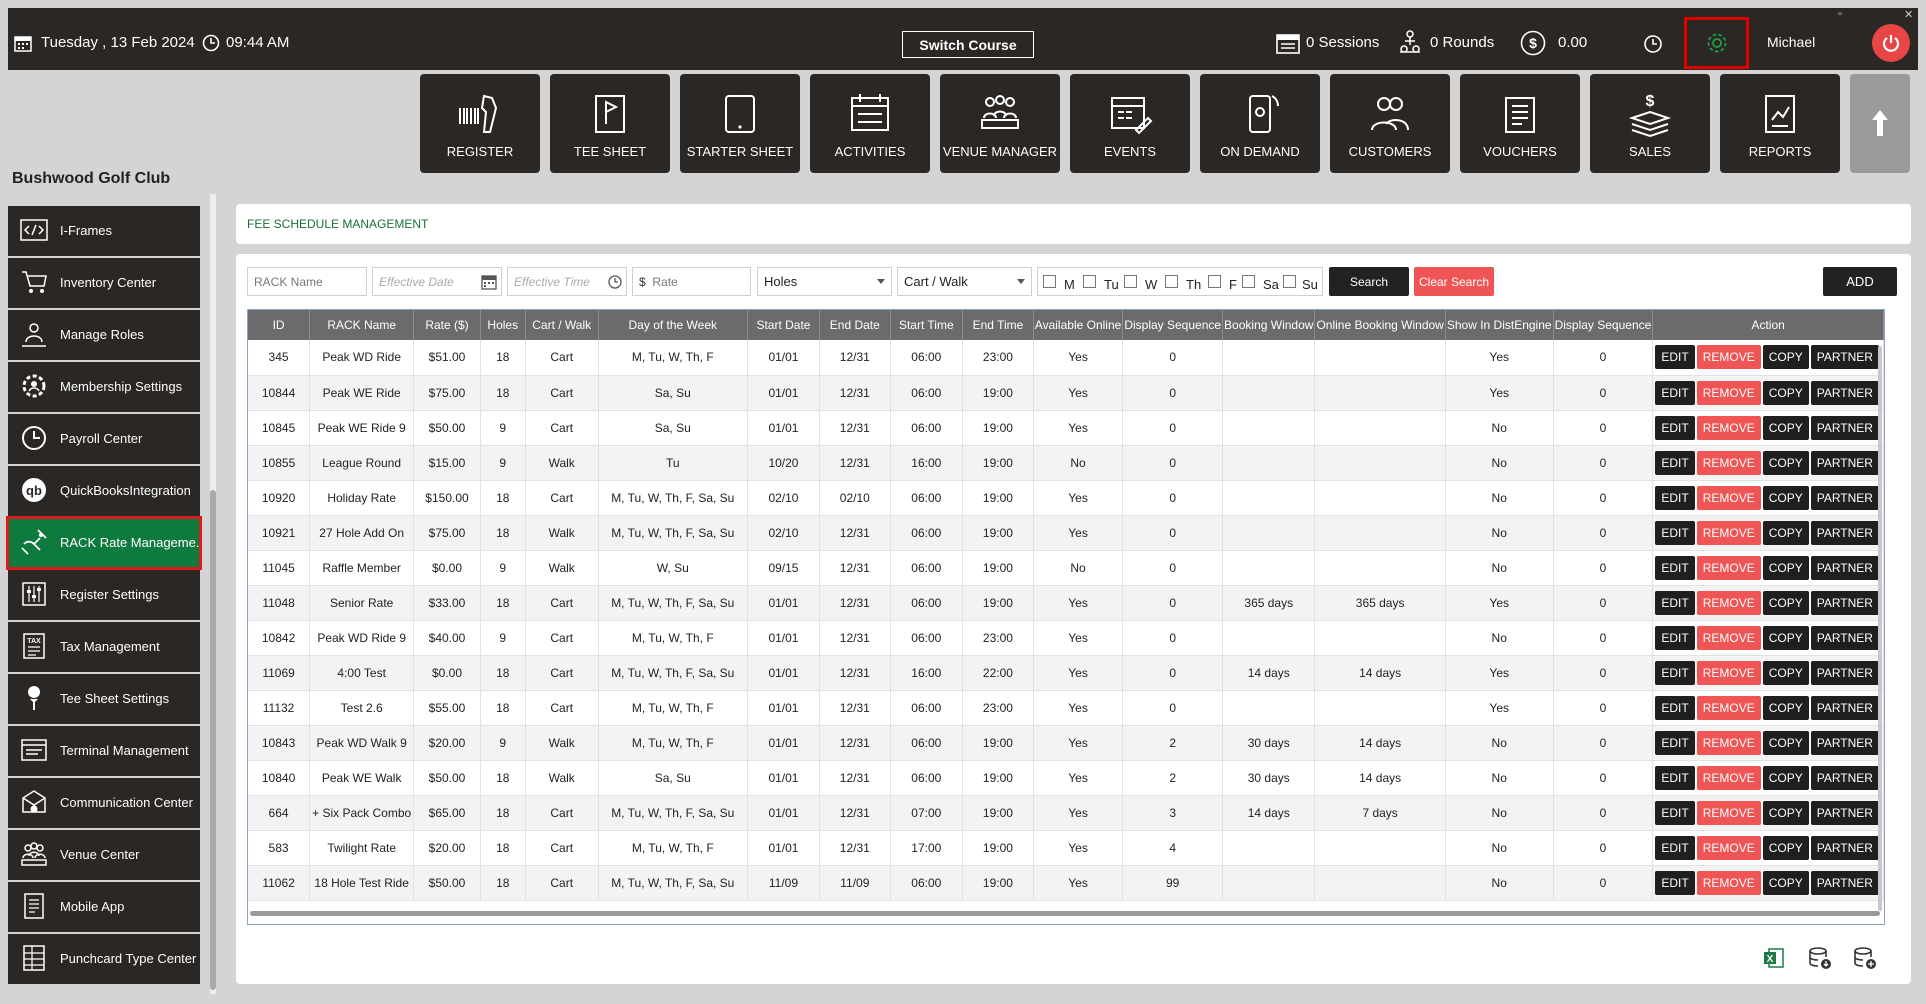  I want to click on nav-starter-sheet: STARTER SHEET, so click(740, 123).